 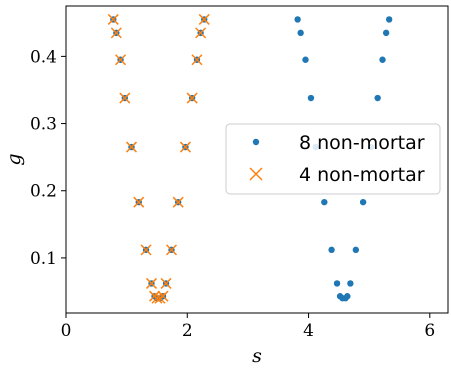 What do you see at coordinates (66, 331) in the screenshot?
I see `x-tick-label: 0` at bounding box center [66, 331].